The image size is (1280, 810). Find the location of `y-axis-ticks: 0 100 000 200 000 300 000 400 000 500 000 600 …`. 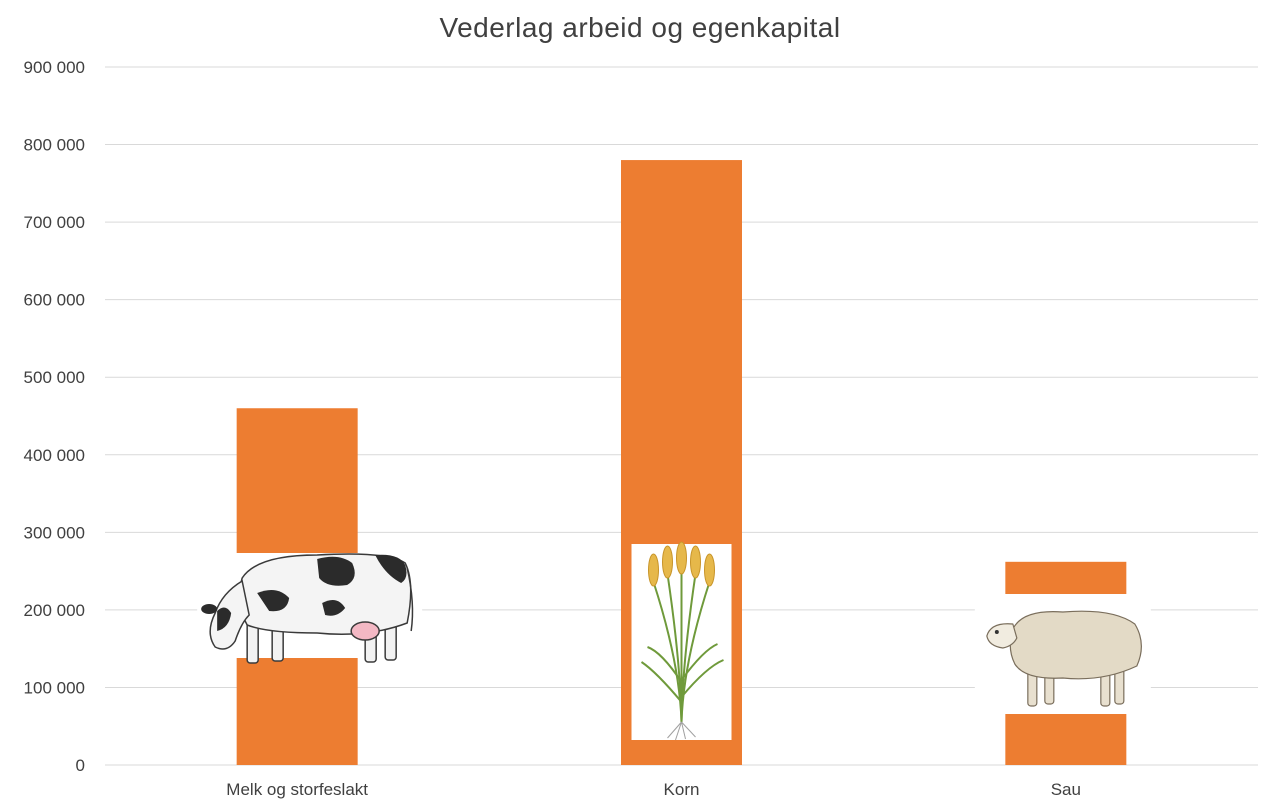

y-axis-ticks: 0 100 000 200 000 300 000 400 000 500 000 600 … is located at coordinates (54, 416).